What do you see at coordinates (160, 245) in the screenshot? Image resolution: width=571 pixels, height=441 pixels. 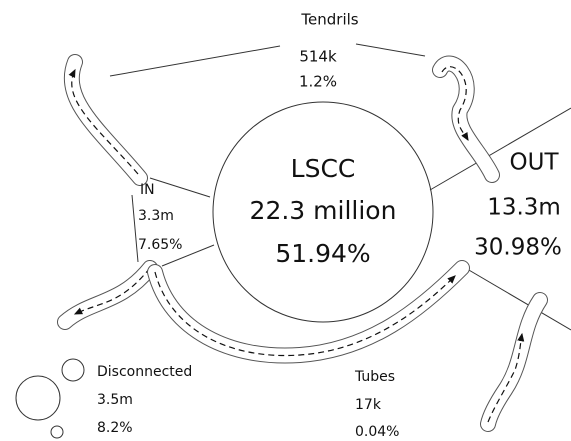 I see `in-share: 7.65%` at bounding box center [160, 245].